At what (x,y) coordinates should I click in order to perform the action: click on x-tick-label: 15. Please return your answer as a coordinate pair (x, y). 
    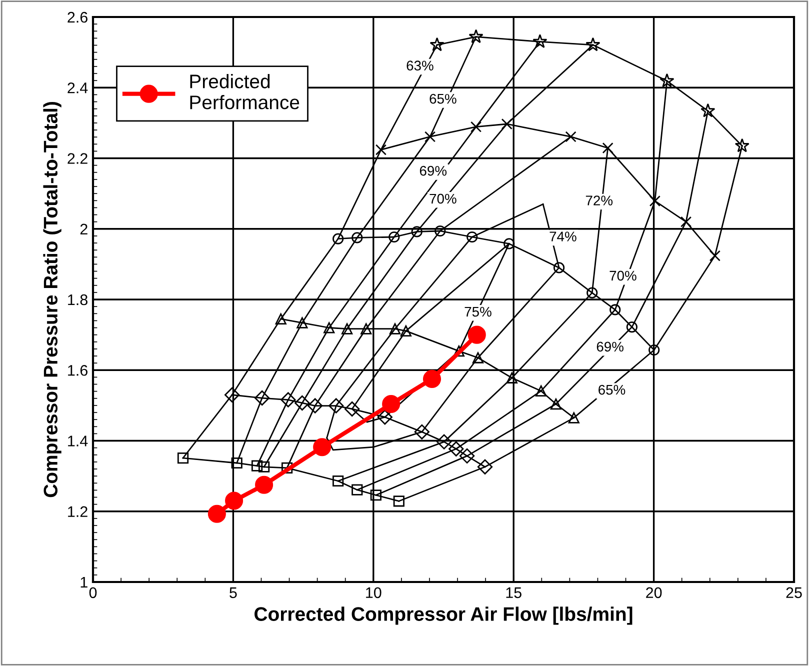
    Looking at the image, I should click on (514, 592).